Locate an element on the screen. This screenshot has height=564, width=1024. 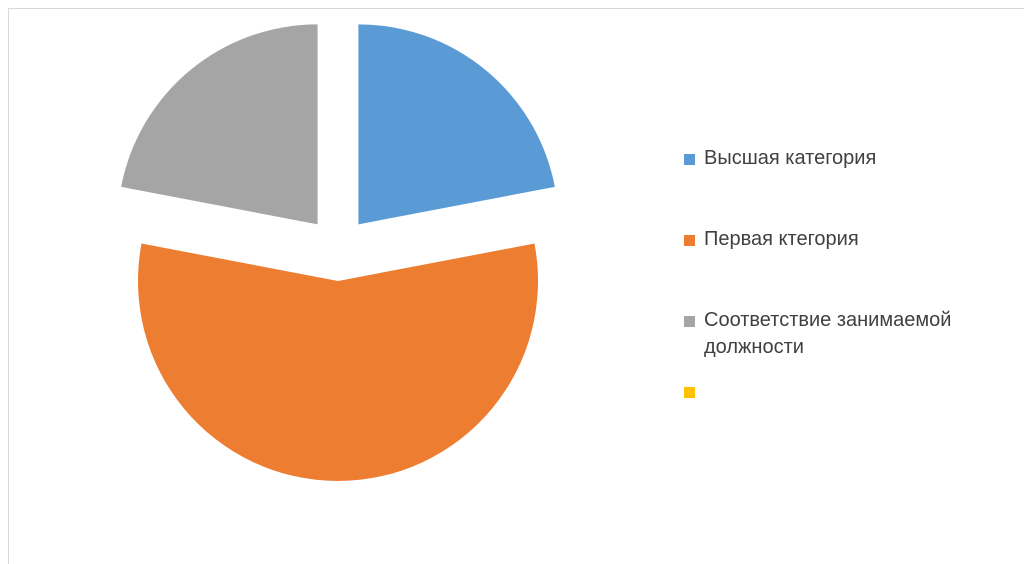
legend-item-2: Соответствие занимаемой должности is located at coordinates (851, 334).